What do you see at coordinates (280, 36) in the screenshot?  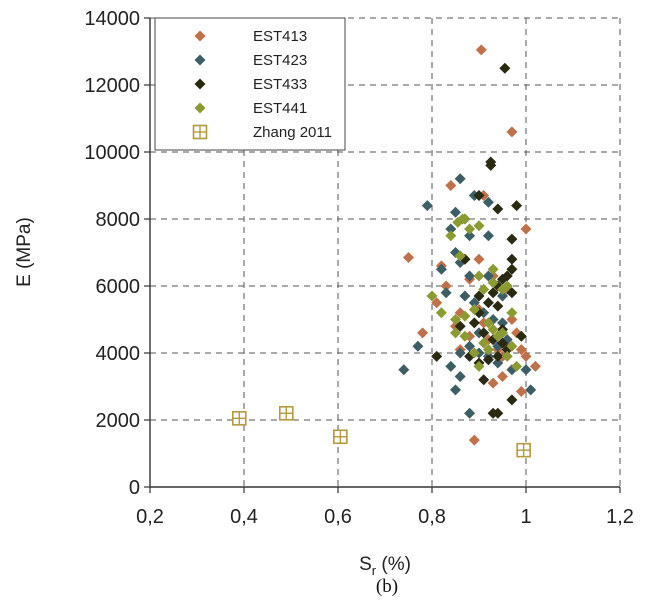 I see `legend-label: EST413` at bounding box center [280, 36].